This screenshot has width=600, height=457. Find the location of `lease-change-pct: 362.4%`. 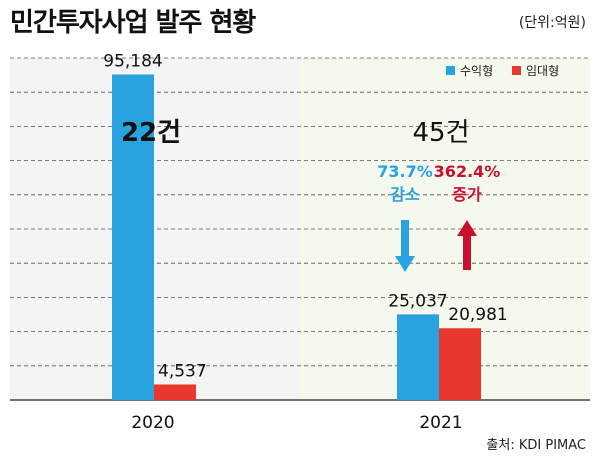

lease-change-pct: 362.4% is located at coordinates (467, 171).